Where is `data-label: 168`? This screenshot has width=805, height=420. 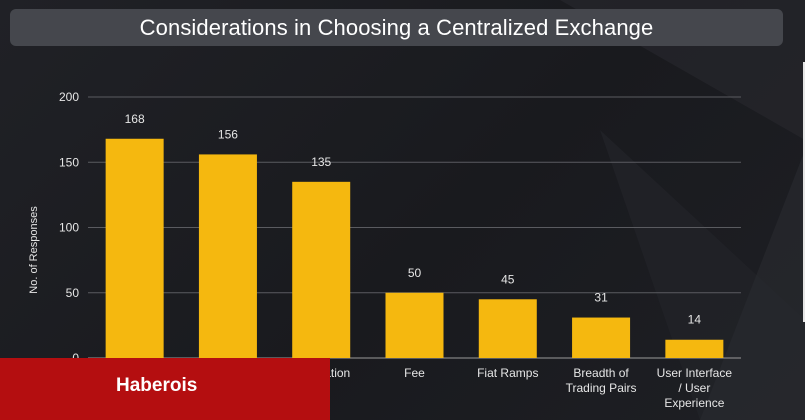 data-label: 168 is located at coordinates (135, 119).